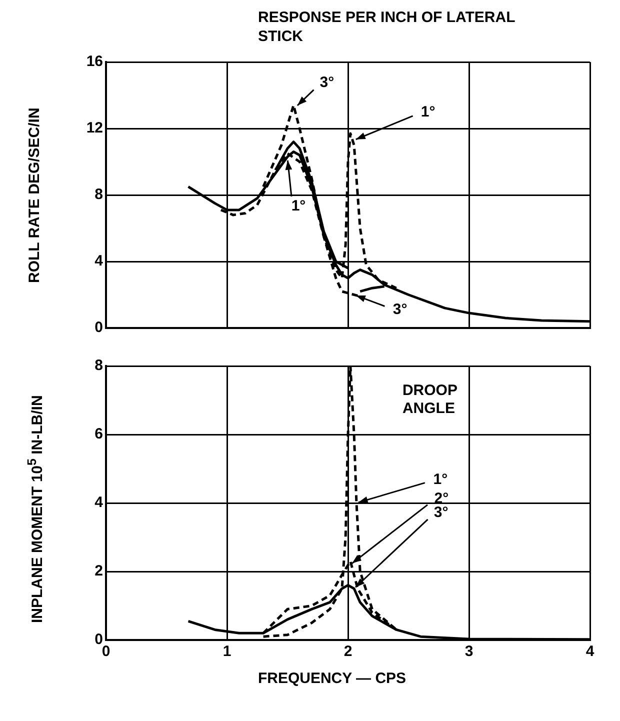  What do you see at coordinates (332, 678) in the screenshot?
I see `x-axis-title: FREQUENCY — CPS` at bounding box center [332, 678].